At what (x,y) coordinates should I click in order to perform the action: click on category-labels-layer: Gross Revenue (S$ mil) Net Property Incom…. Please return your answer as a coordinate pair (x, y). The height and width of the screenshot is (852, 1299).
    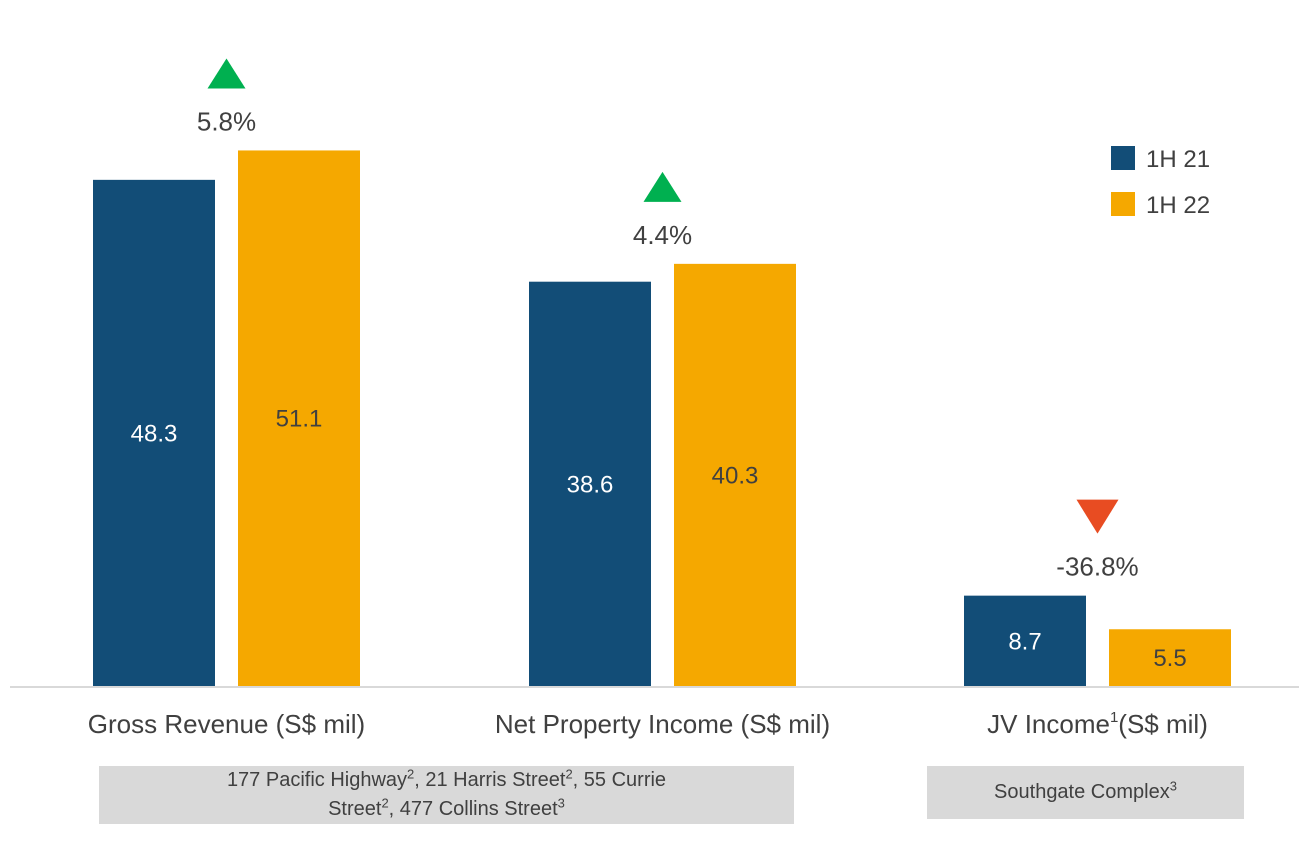
    Looking at the image, I should click on (648, 724).